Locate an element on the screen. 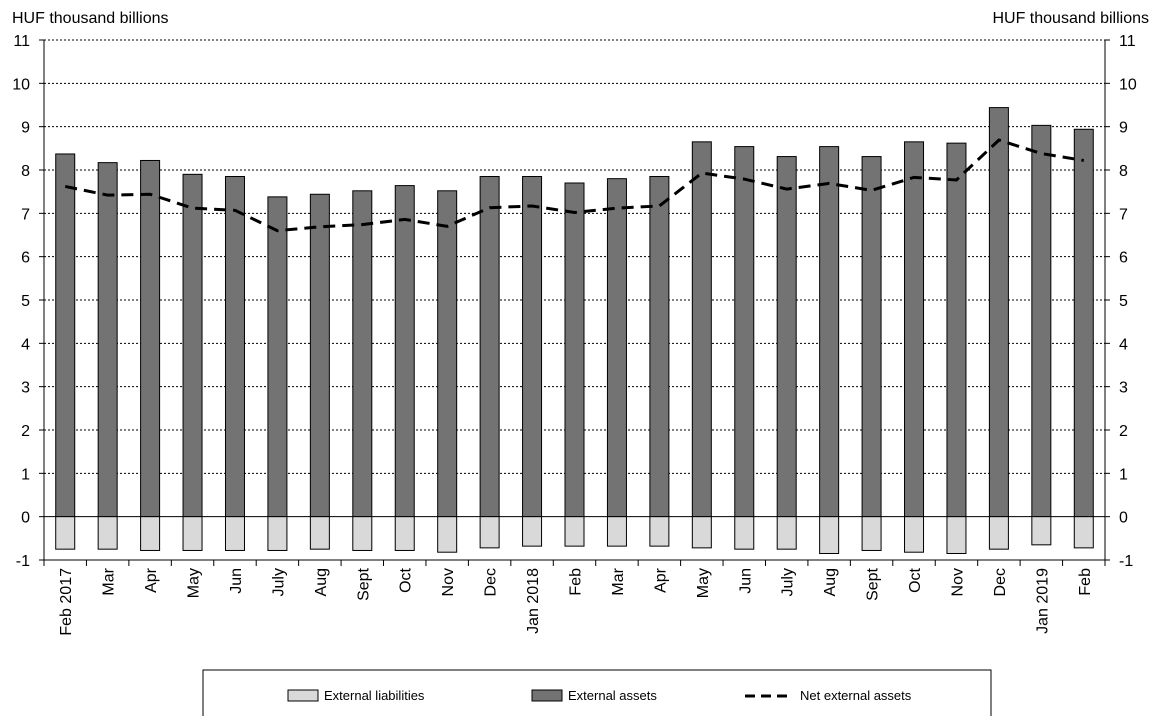 This screenshot has height=721, width=1153. left-tick-label: 5 is located at coordinates (25, 301).